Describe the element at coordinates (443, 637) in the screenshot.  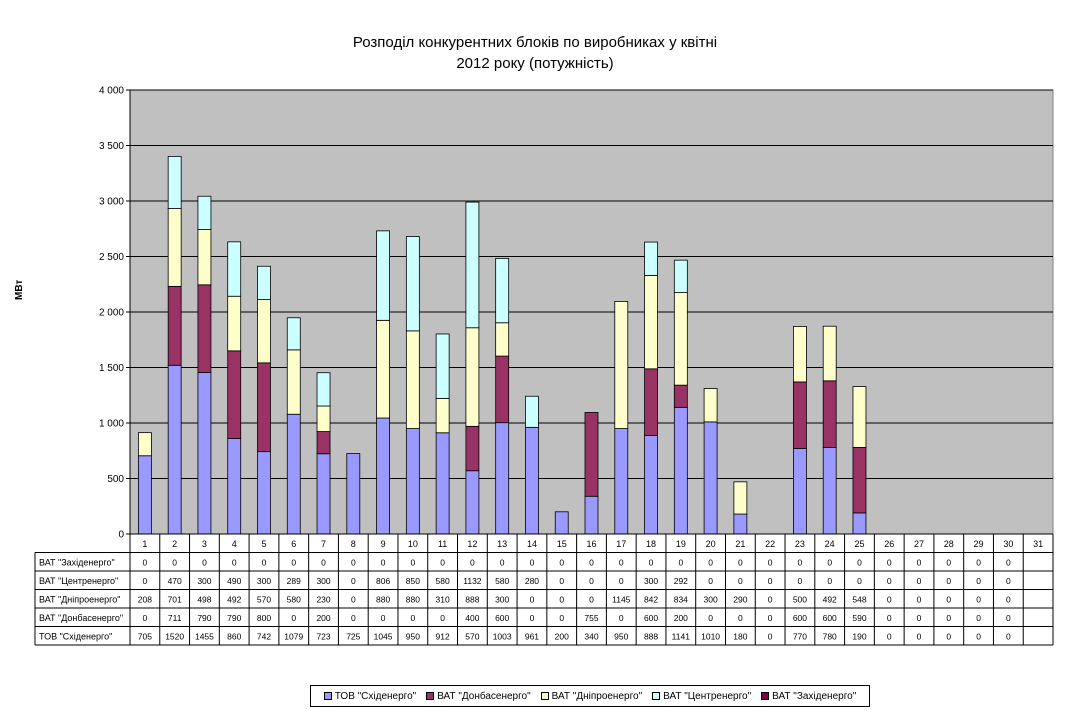
I see `table-cell-value: 912` at that location.